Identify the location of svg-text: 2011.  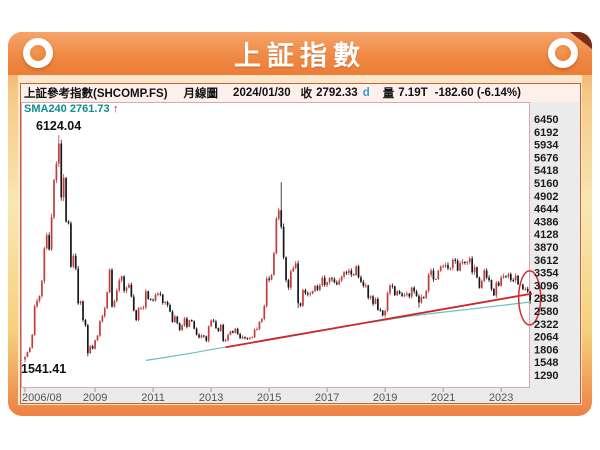
(153, 398).